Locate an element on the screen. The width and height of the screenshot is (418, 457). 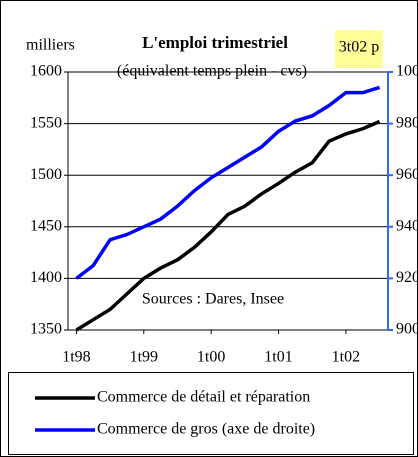
legend-label: Commerce de gros (axe de droite) is located at coordinates (206, 429).